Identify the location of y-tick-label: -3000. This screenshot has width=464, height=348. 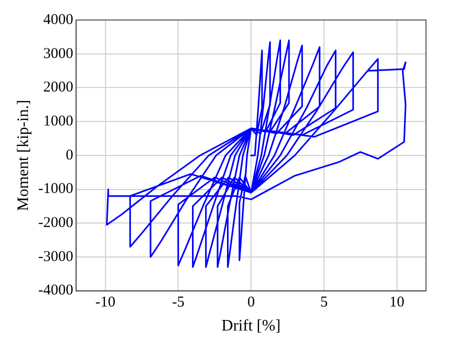
(56, 256).